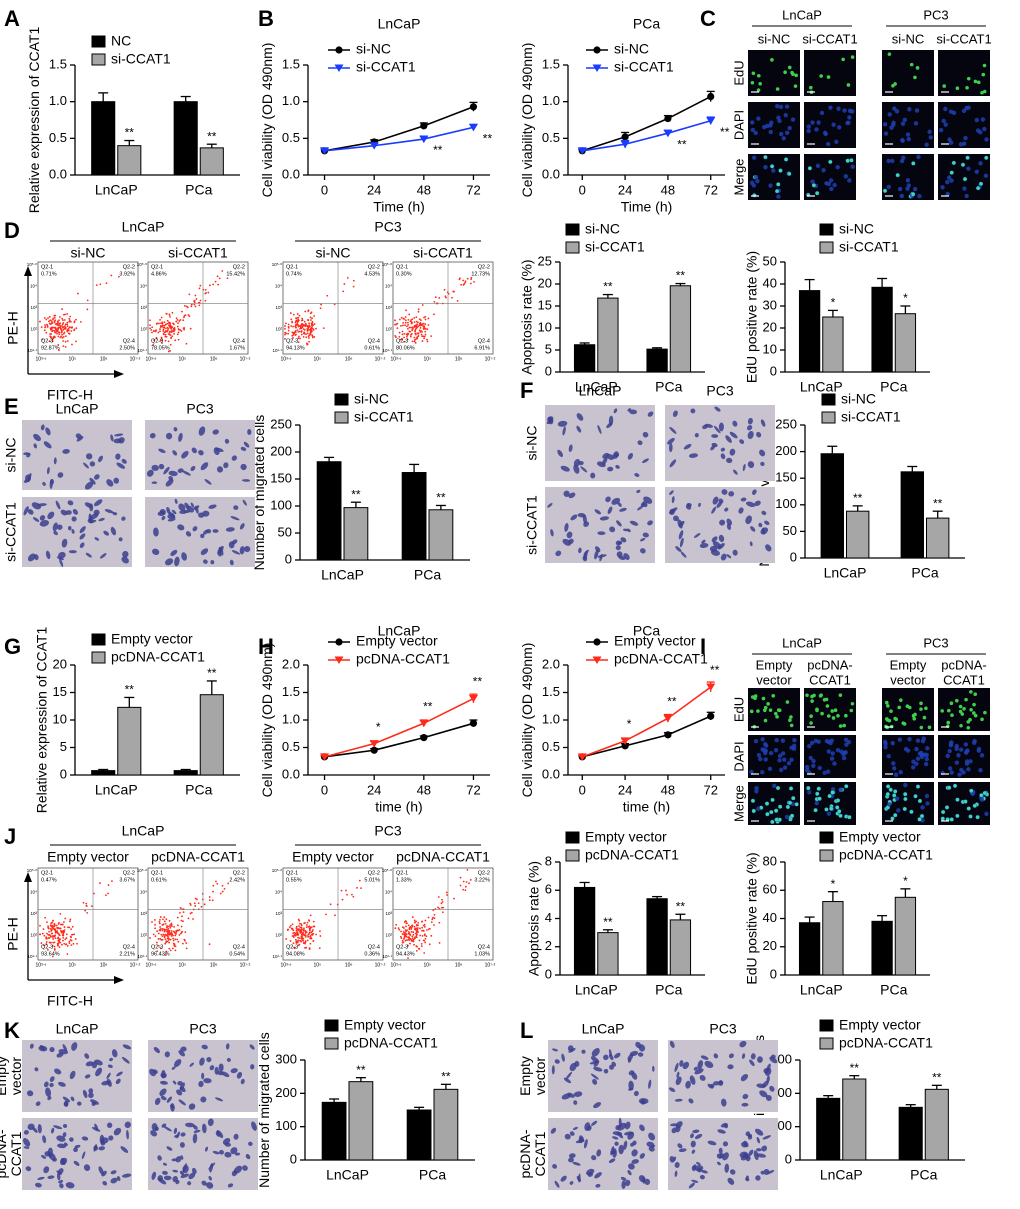  I want to click on flow-x-tick: 10⁷·², so click(380, 965).